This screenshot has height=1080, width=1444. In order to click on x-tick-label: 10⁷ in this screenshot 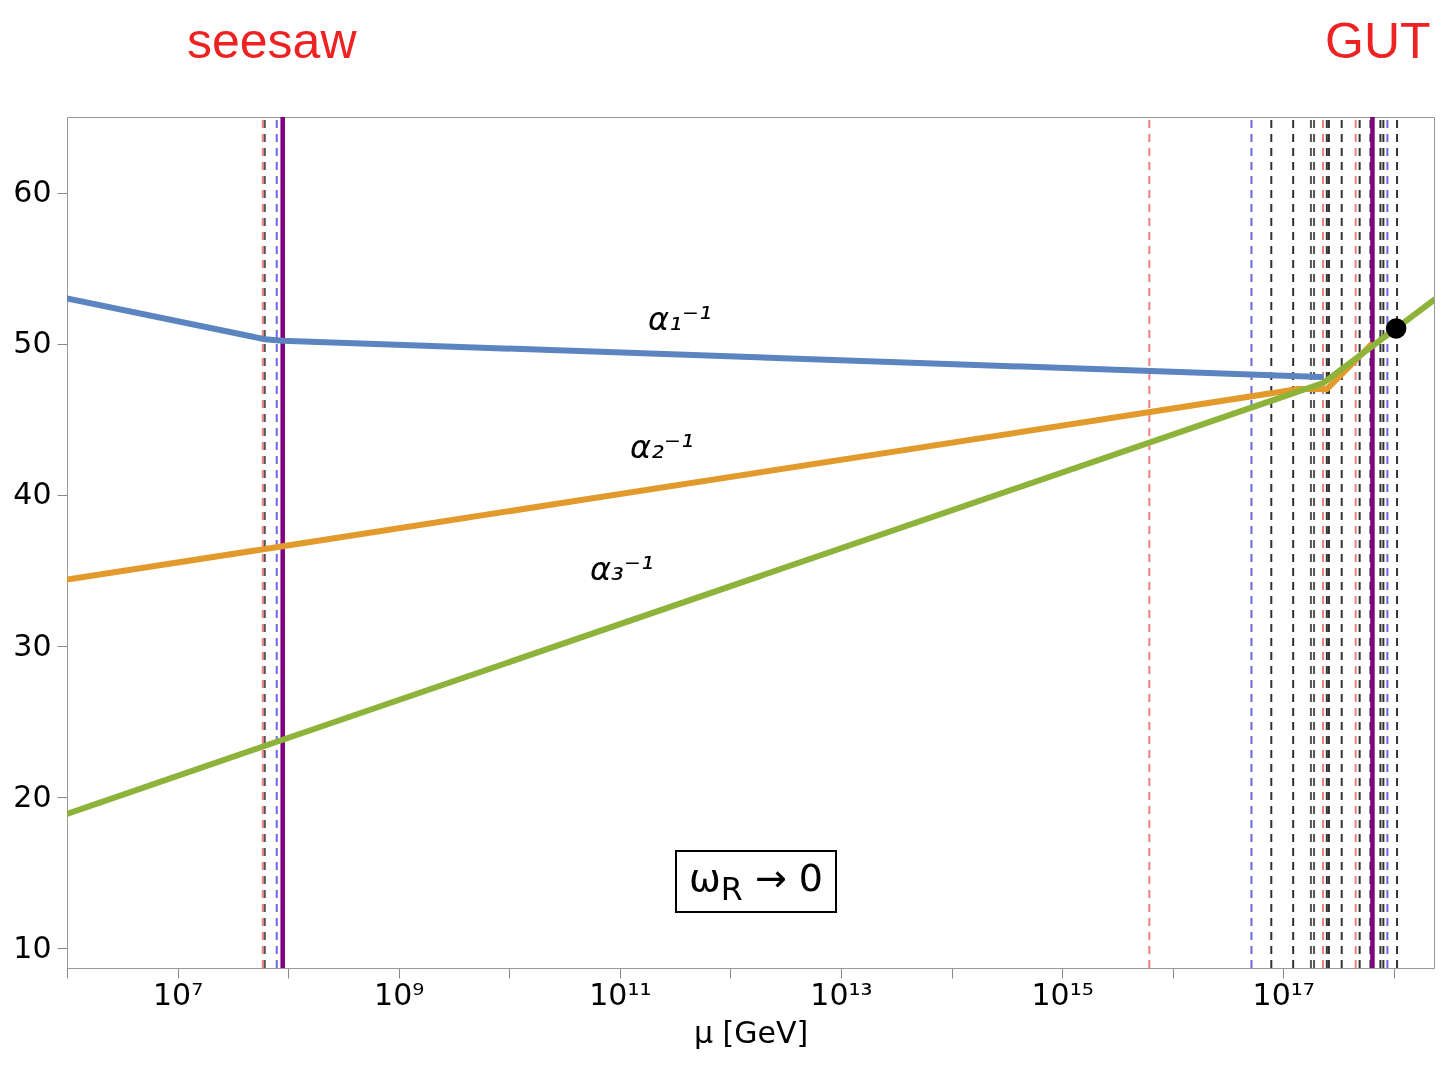, I will do `click(178, 994)`.